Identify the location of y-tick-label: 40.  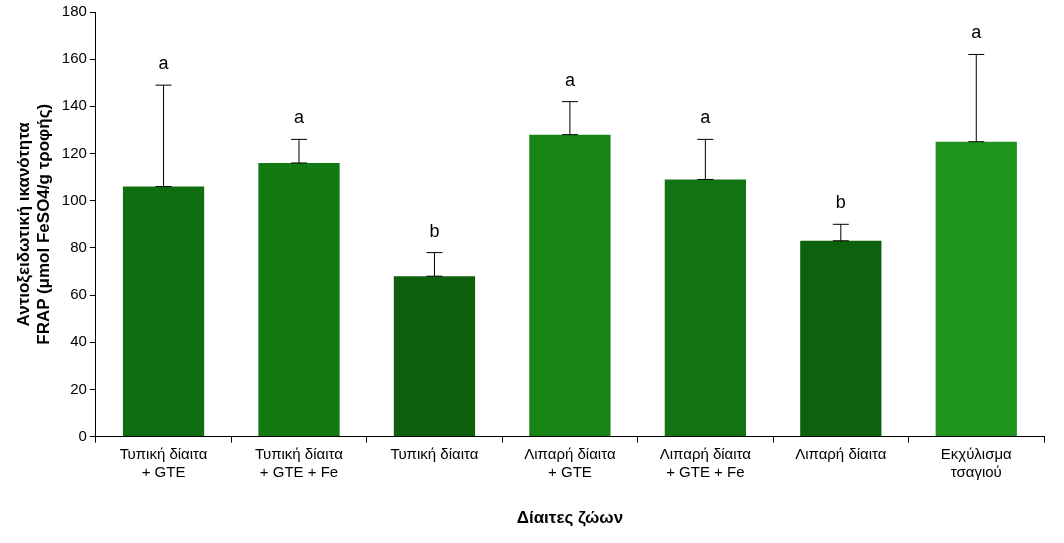
(78, 341).